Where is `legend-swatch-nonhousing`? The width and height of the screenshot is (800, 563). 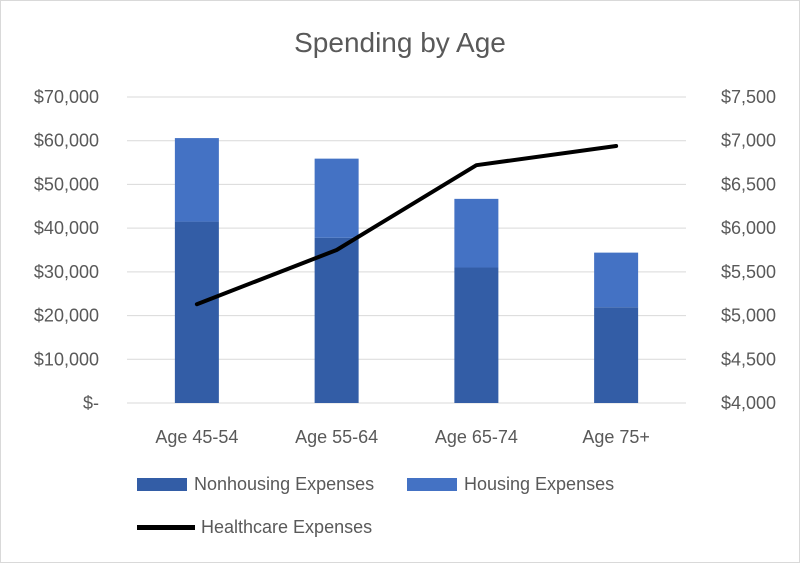 legend-swatch-nonhousing is located at coordinates (162, 484).